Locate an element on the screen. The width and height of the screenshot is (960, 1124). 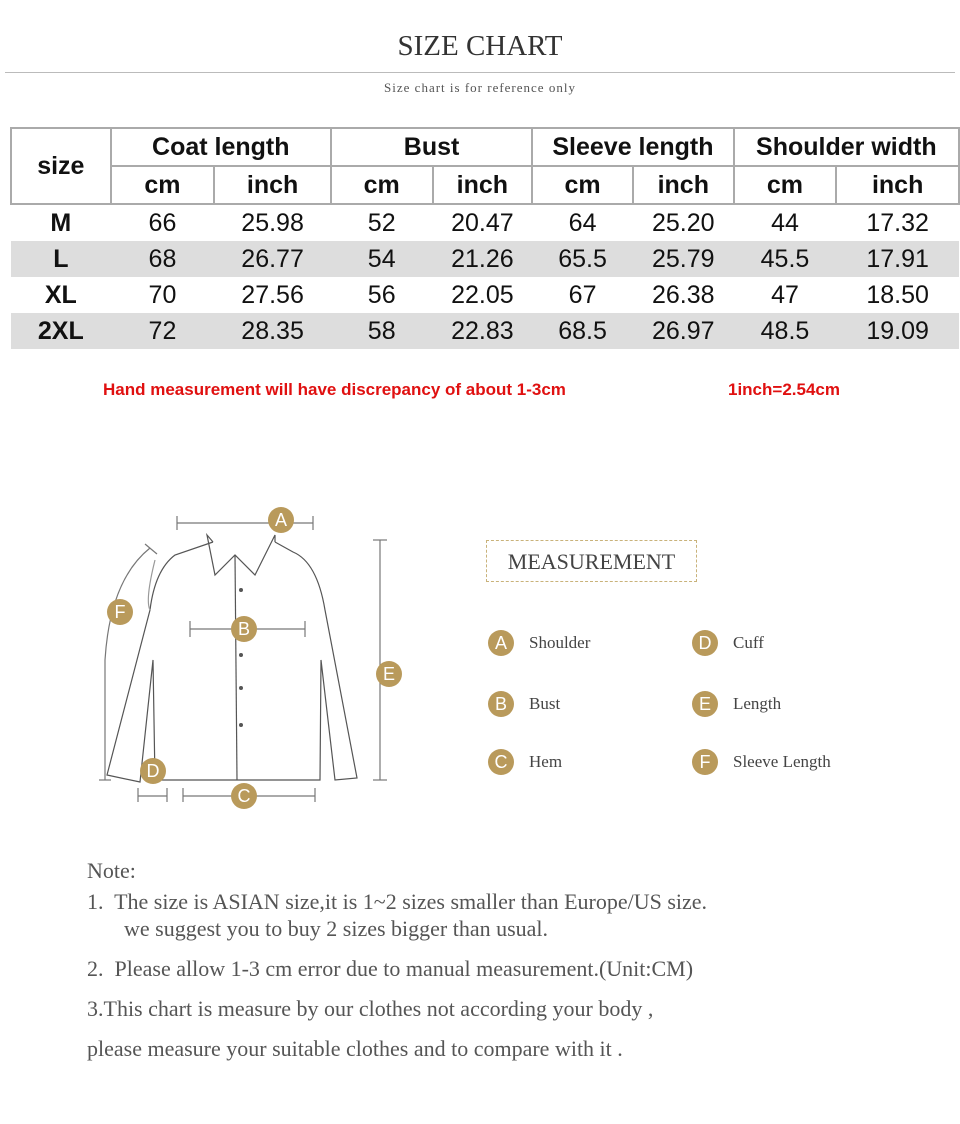
size-value: 44 is located at coordinates (785, 222).